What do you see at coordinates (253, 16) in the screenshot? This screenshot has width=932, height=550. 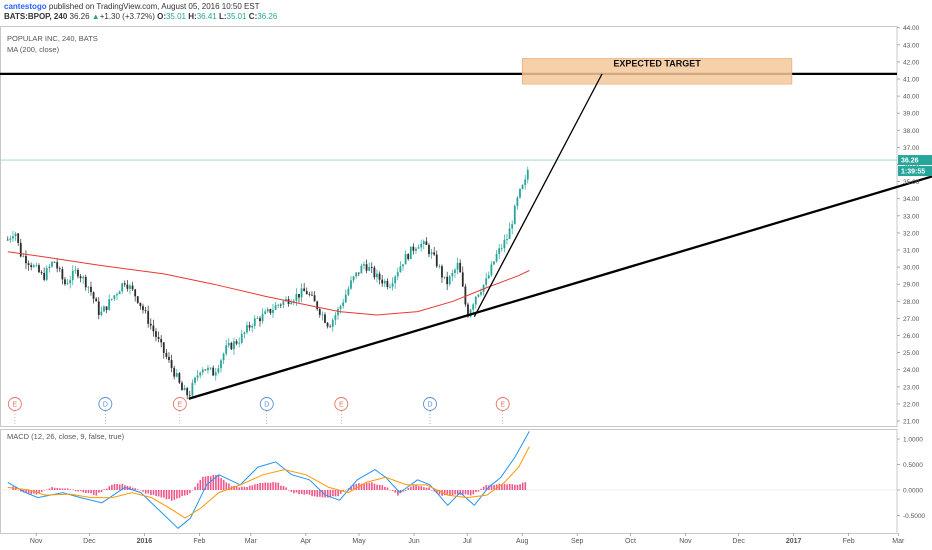 I see `close-label: C:` at bounding box center [253, 16].